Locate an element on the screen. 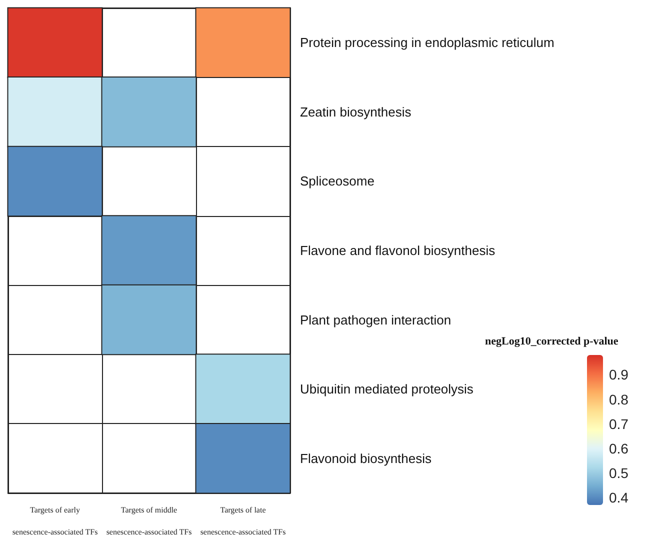 This screenshot has width=649, height=543. category-label: Targets of early senescence-associated TFs is located at coordinates (55, 521).